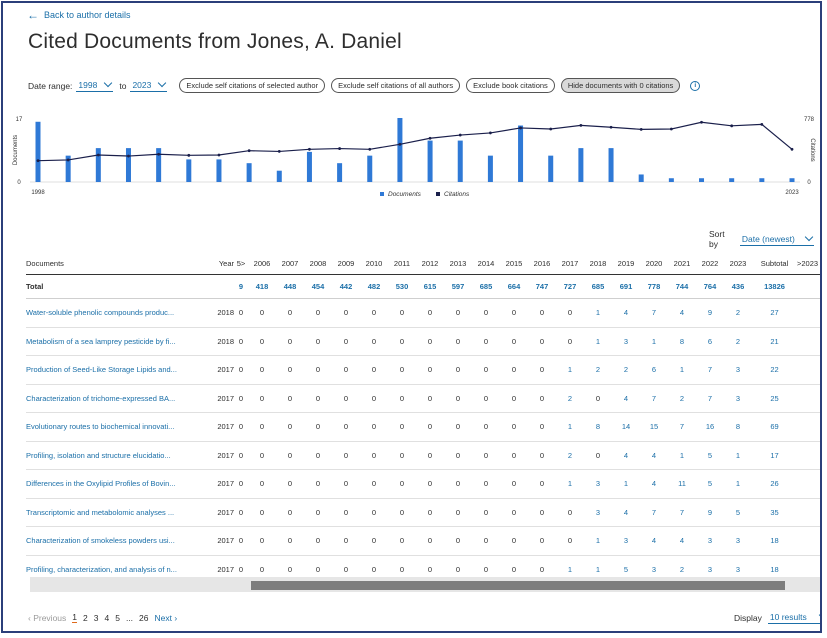  I want to click on column-header: 2017, so click(570, 263).